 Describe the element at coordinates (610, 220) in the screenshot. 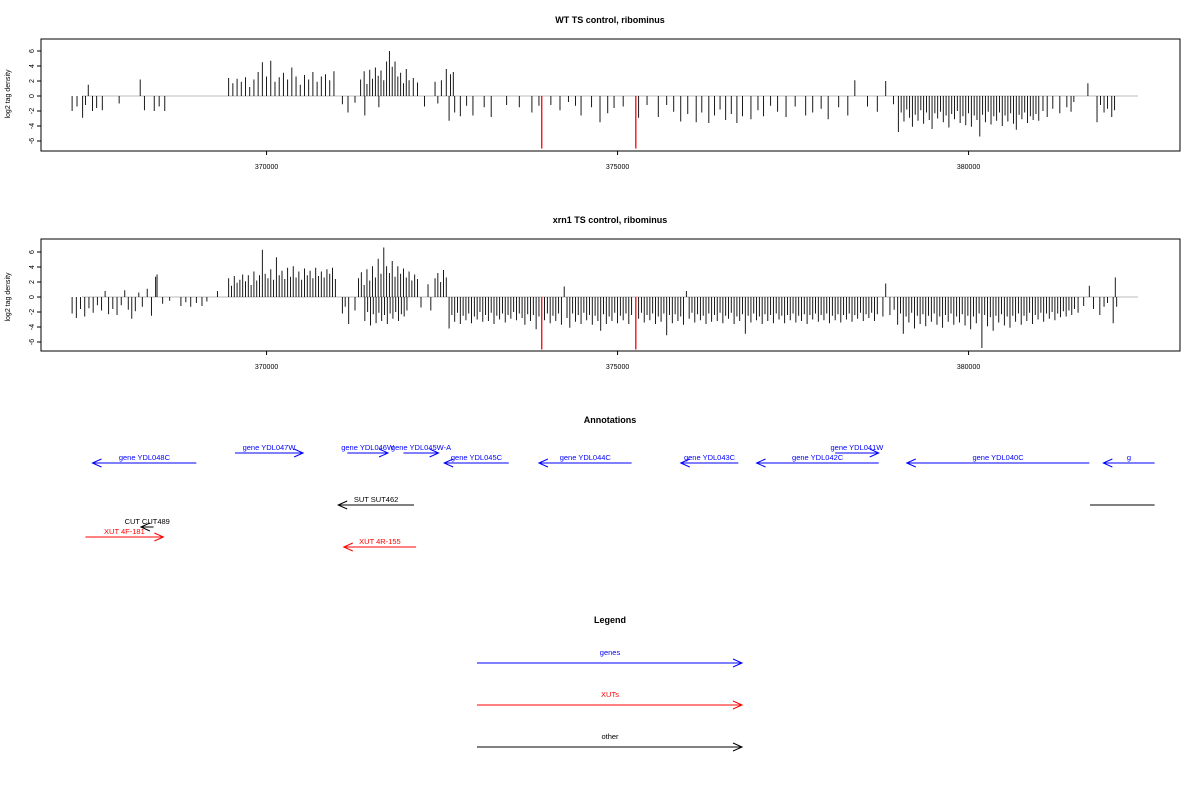

I see `chart-title: xrn1 TS control, ribominus` at that location.